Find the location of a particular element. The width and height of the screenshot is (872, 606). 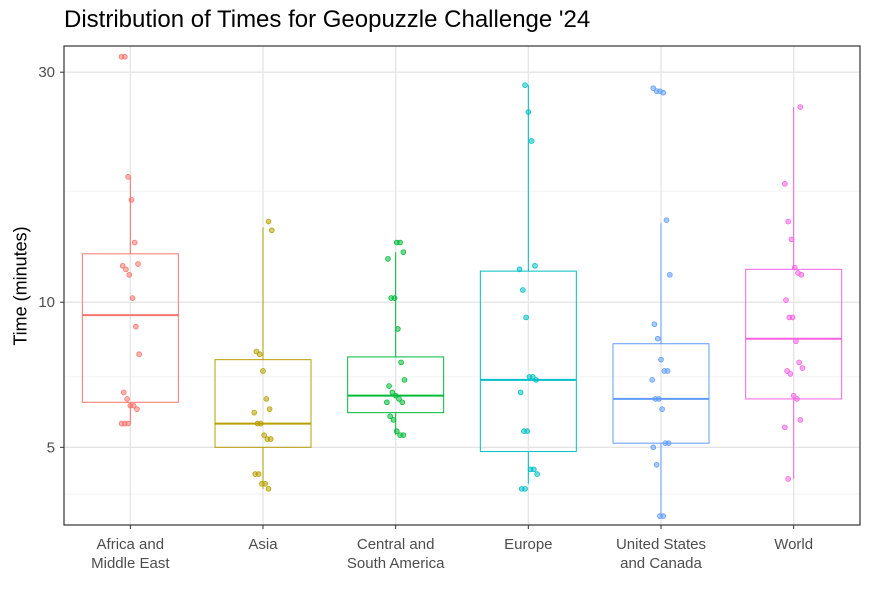

y-tick-label: 30 is located at coordinates (46, 72).